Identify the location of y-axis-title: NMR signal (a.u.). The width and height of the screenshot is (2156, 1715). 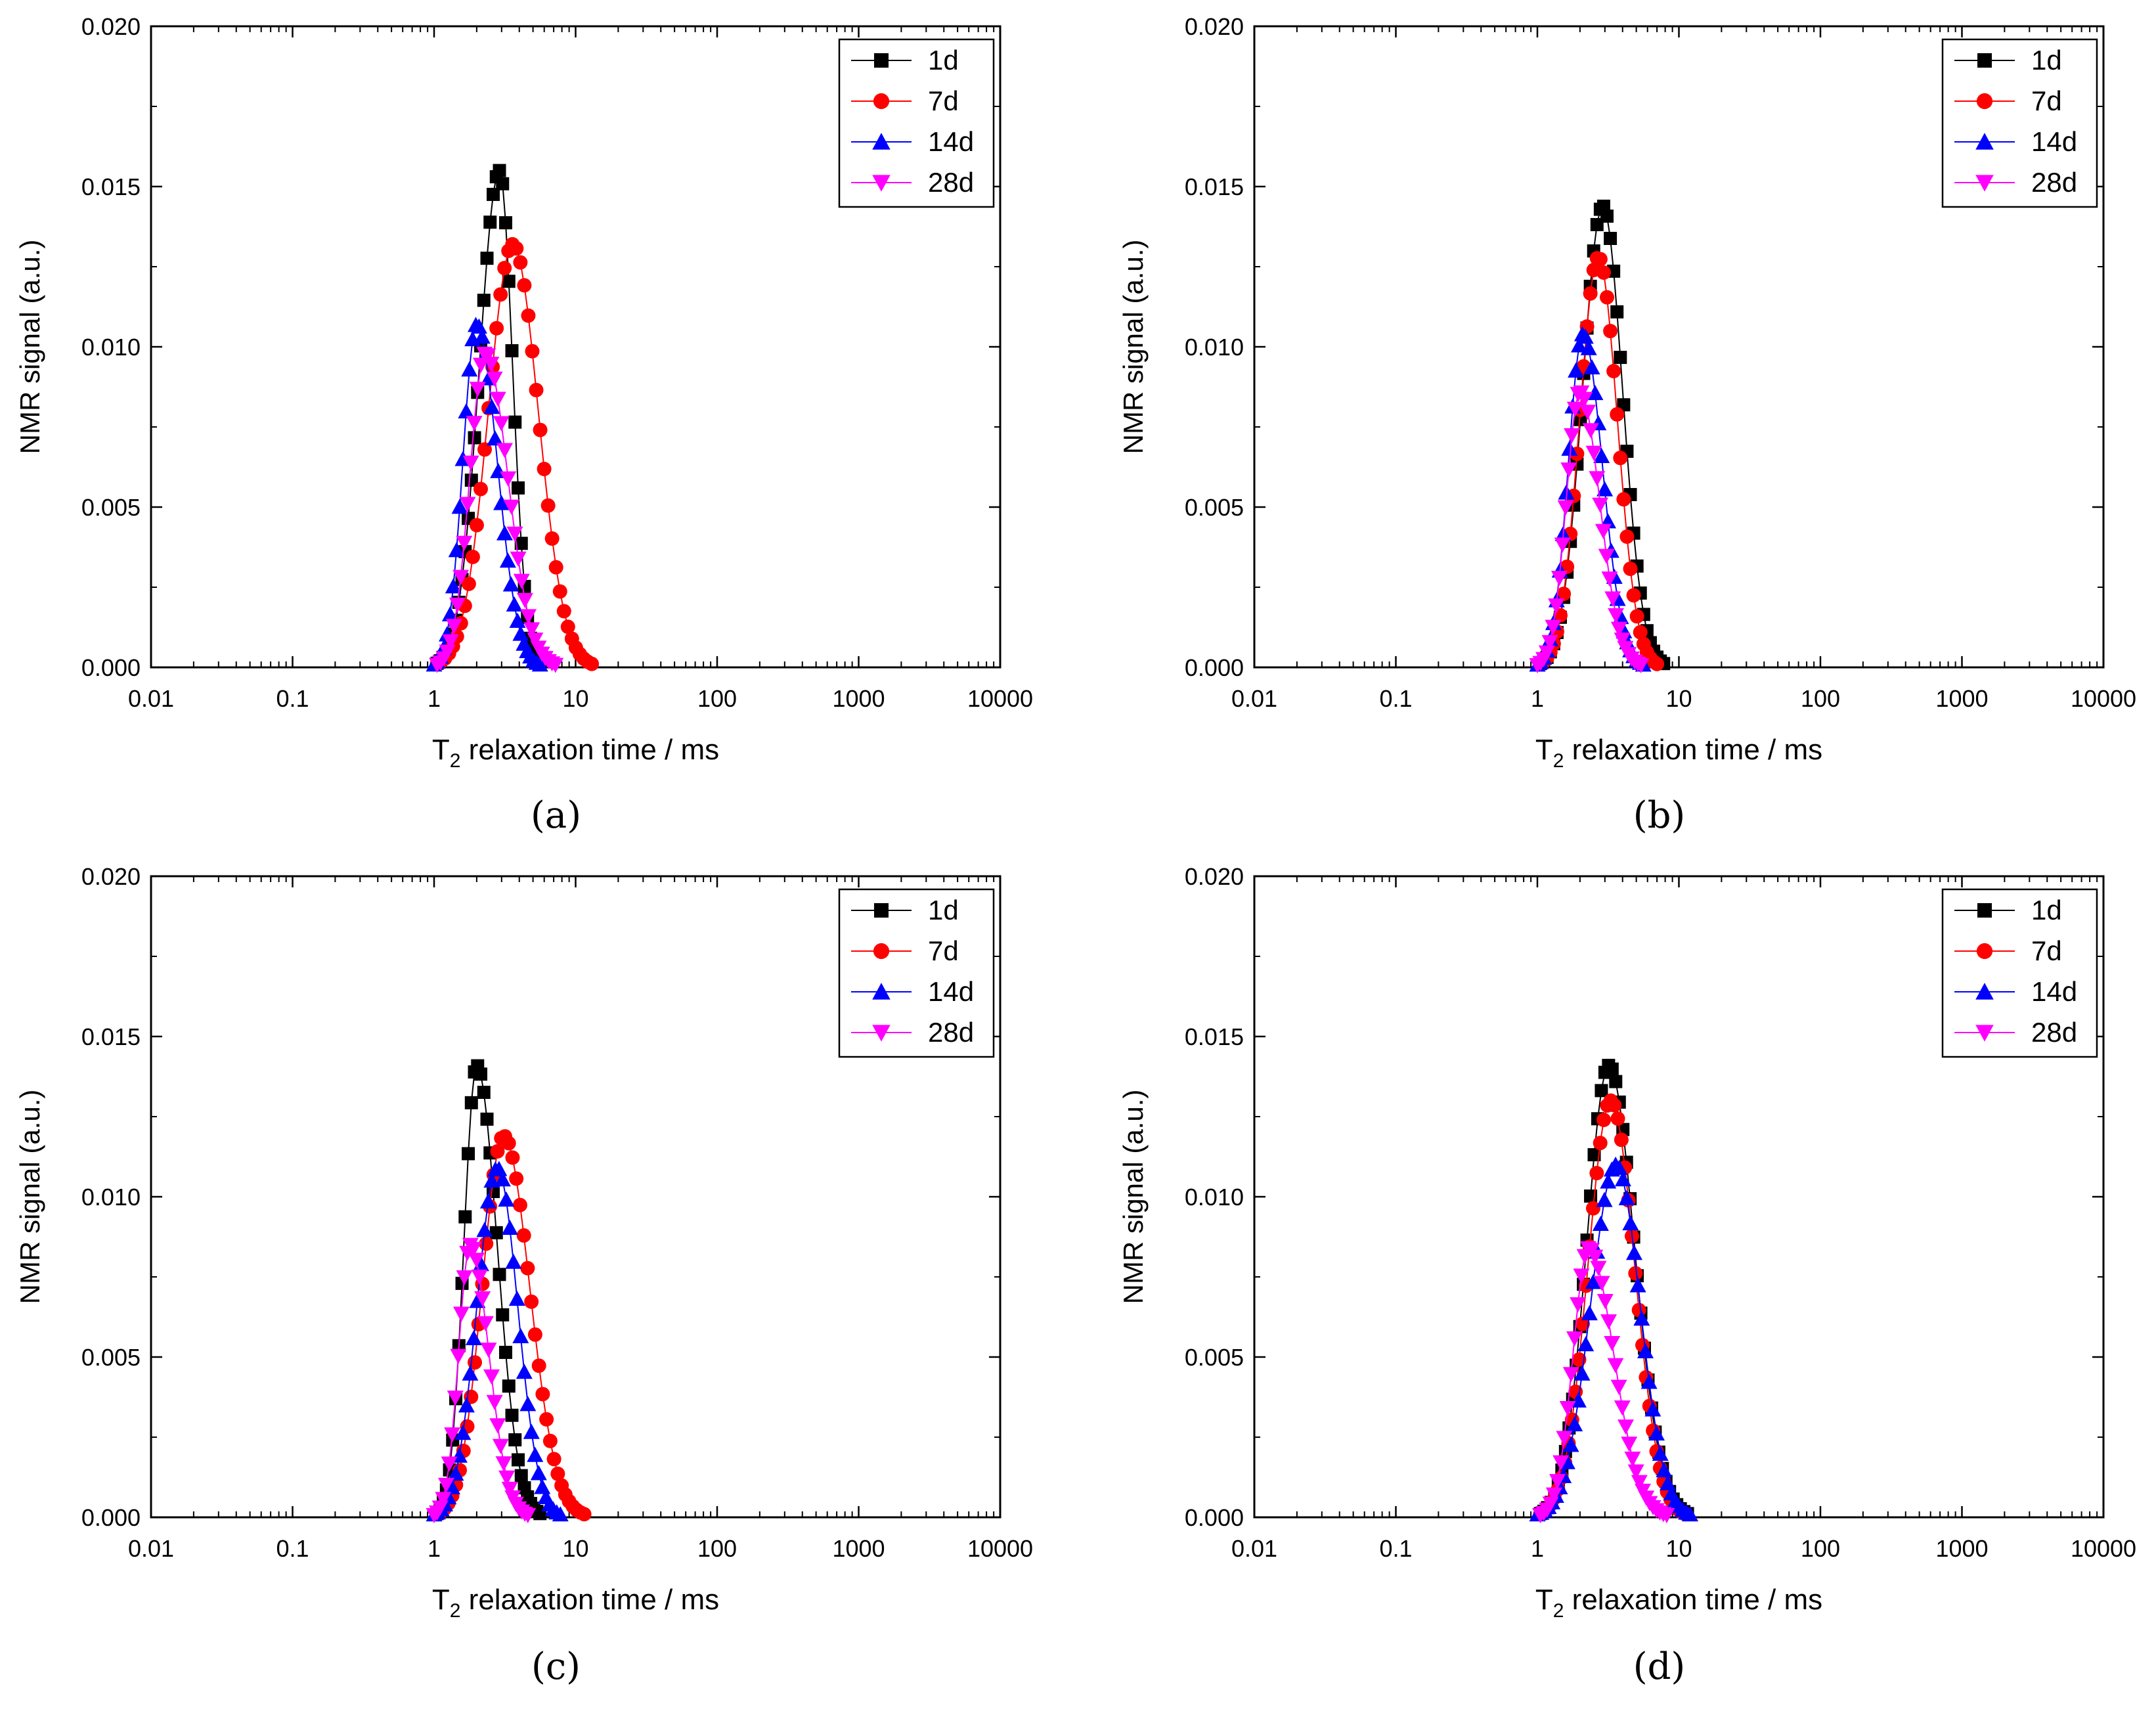
(29, 347).